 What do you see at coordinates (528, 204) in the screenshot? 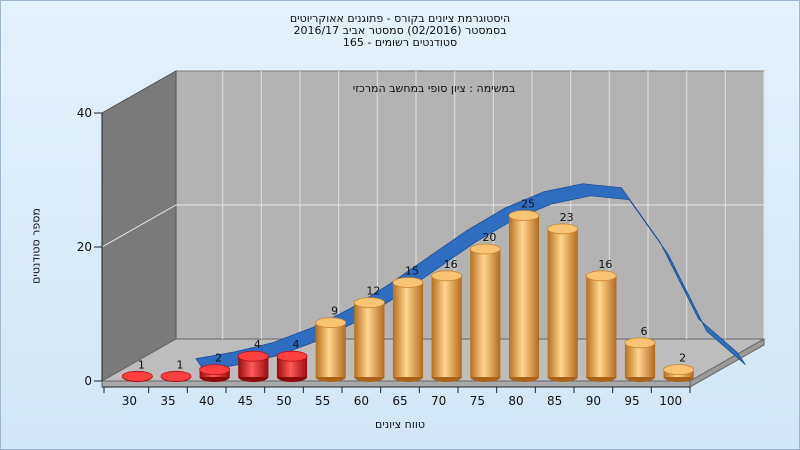
I see `bar-value-label: 25` at bounding box center [528, 204].